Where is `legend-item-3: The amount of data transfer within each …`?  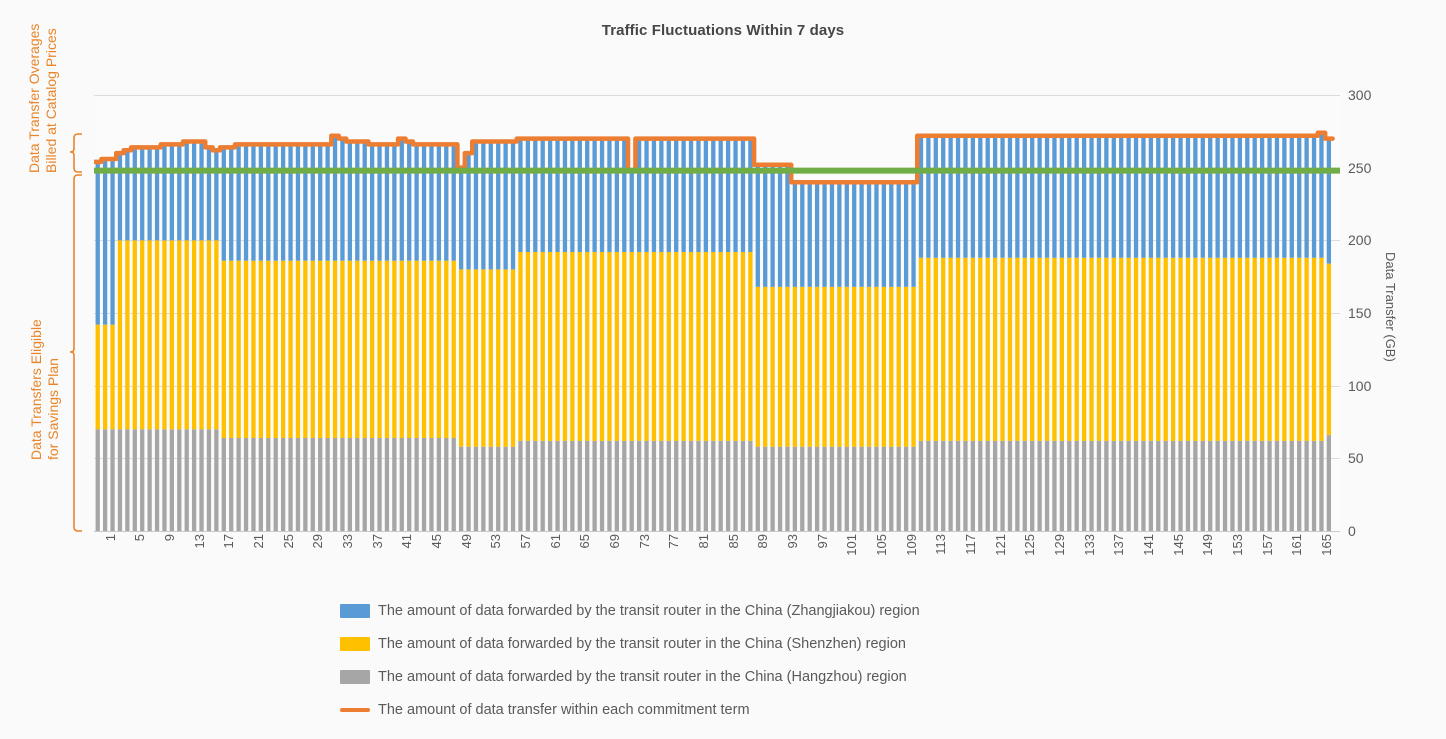 legend-item-3: The amount of data transfer within each … is located at coordinates (790, 709).